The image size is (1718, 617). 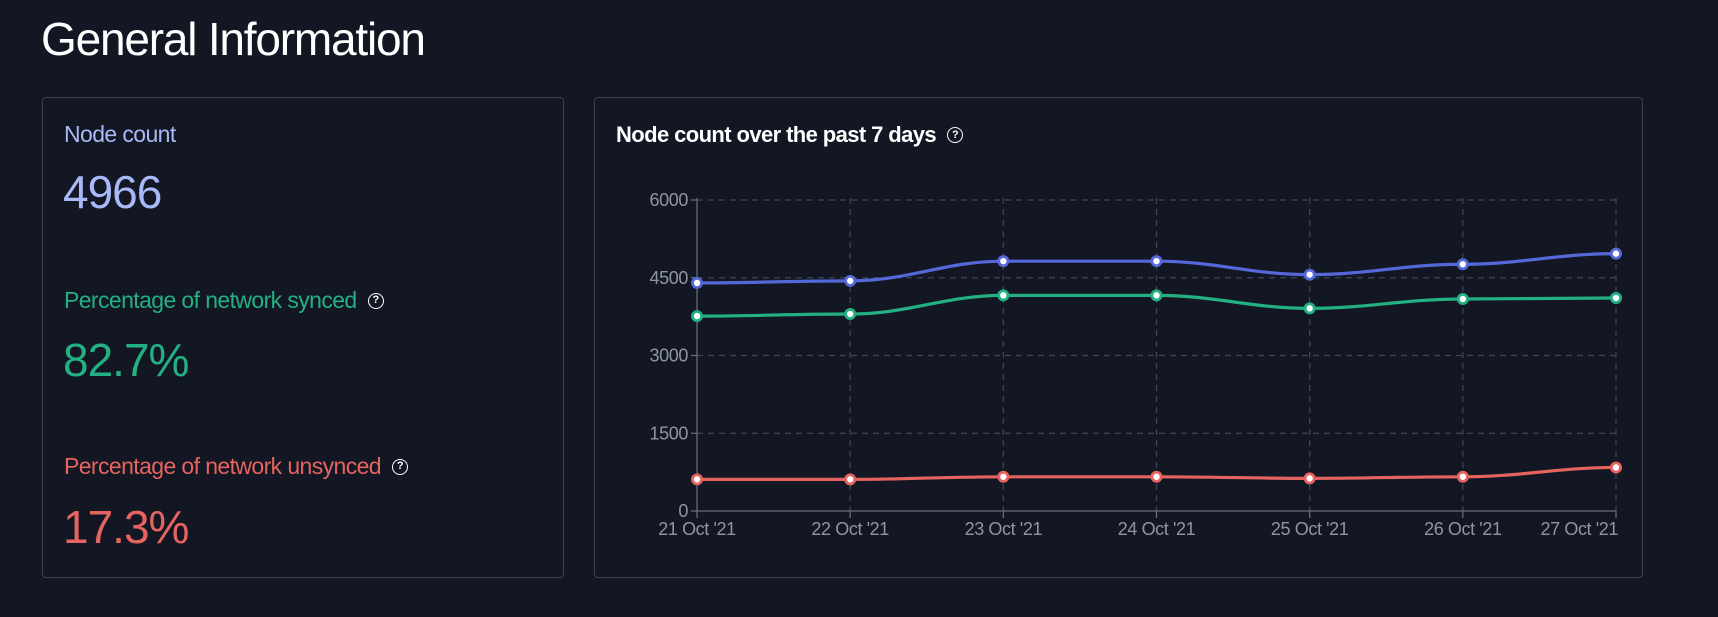 I want to click on chart-title: Node count over the past 7 days ?, so click(x=790, y=135).